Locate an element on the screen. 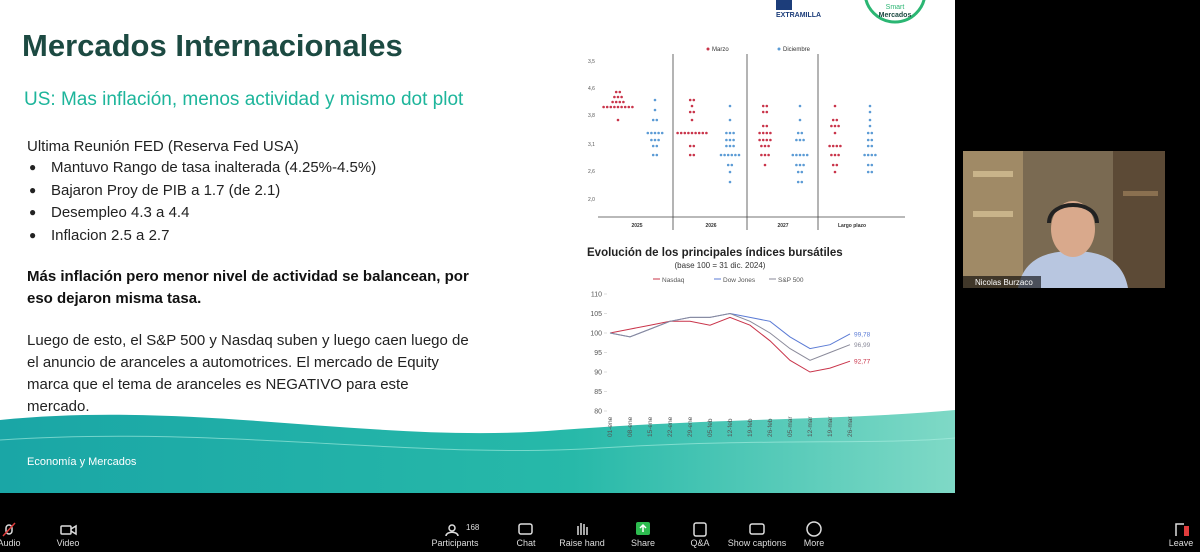  dot-plot-y-label: 3,8 is located at coordinates (591, 116).